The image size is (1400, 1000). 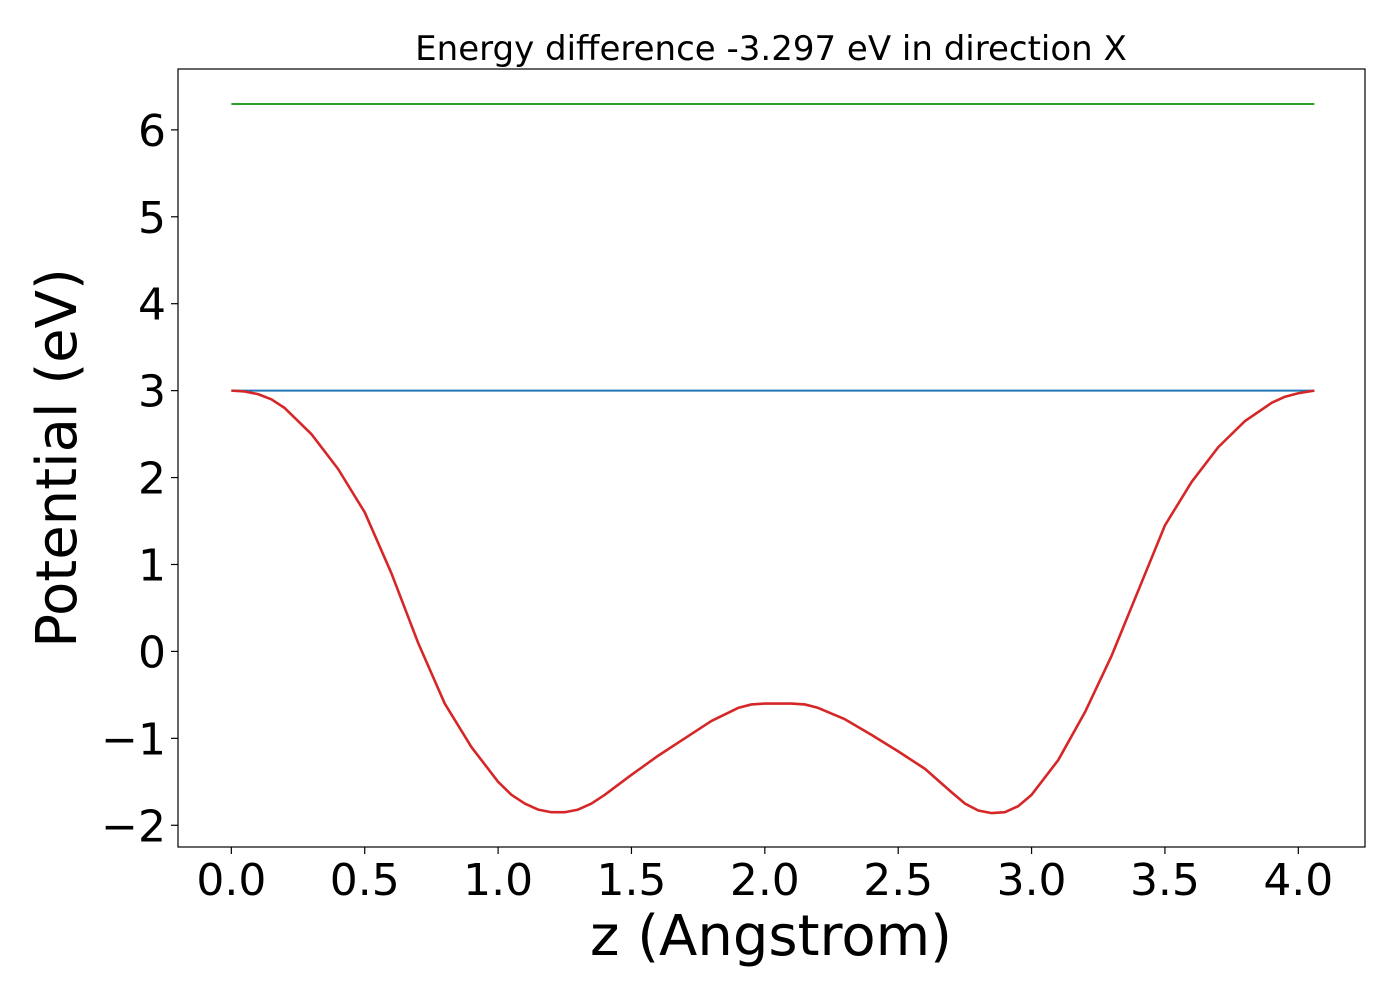 What do you see at coordinates (133, 739) in the screenshot?
I see `y-tick-label: −1` at bounding box center [133, 739].